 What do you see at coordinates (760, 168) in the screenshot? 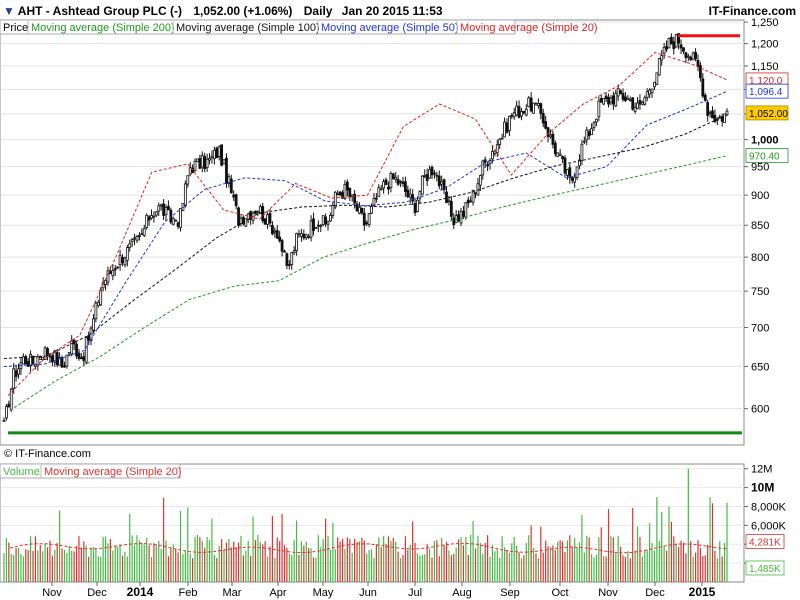
I see `price-tick-label: 950` at bounding box center [760, 168].